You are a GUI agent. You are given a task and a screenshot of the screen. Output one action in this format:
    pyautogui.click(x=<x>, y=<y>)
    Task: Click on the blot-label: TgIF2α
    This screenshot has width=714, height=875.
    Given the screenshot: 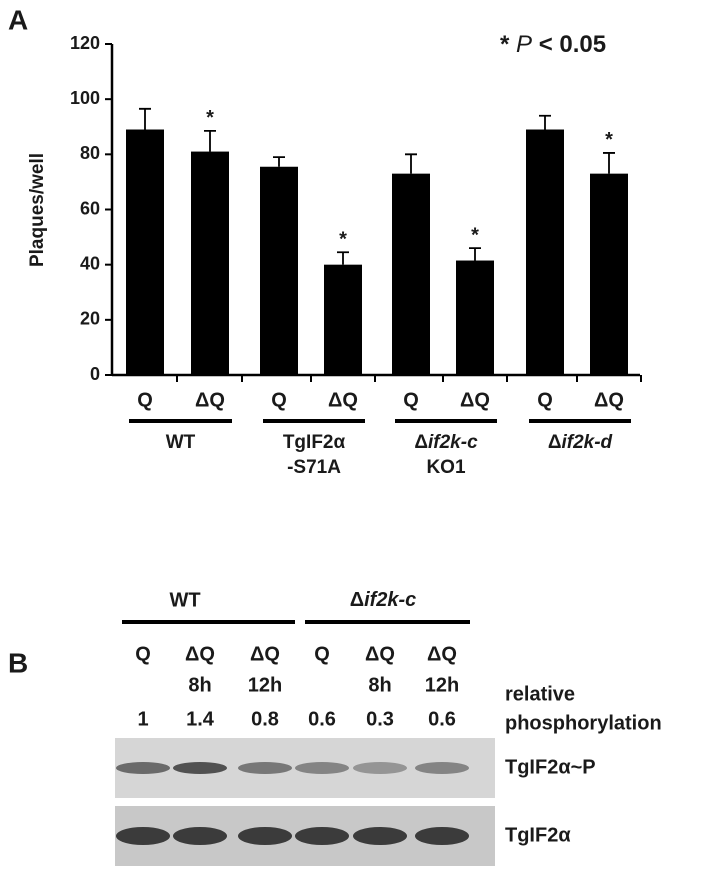 What is the action you would take?
    pyautogui.click(x=538, y=835)
    